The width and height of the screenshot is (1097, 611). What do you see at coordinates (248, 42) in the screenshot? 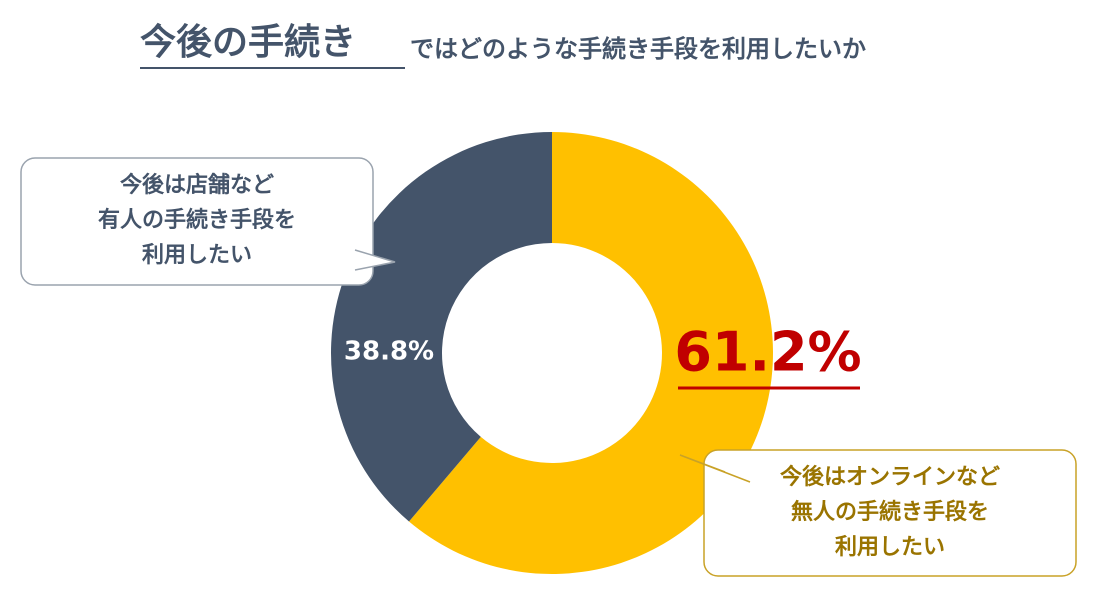
I see `chart-title-emphasis: 今後の手続き` at bounding box center [248, 42].